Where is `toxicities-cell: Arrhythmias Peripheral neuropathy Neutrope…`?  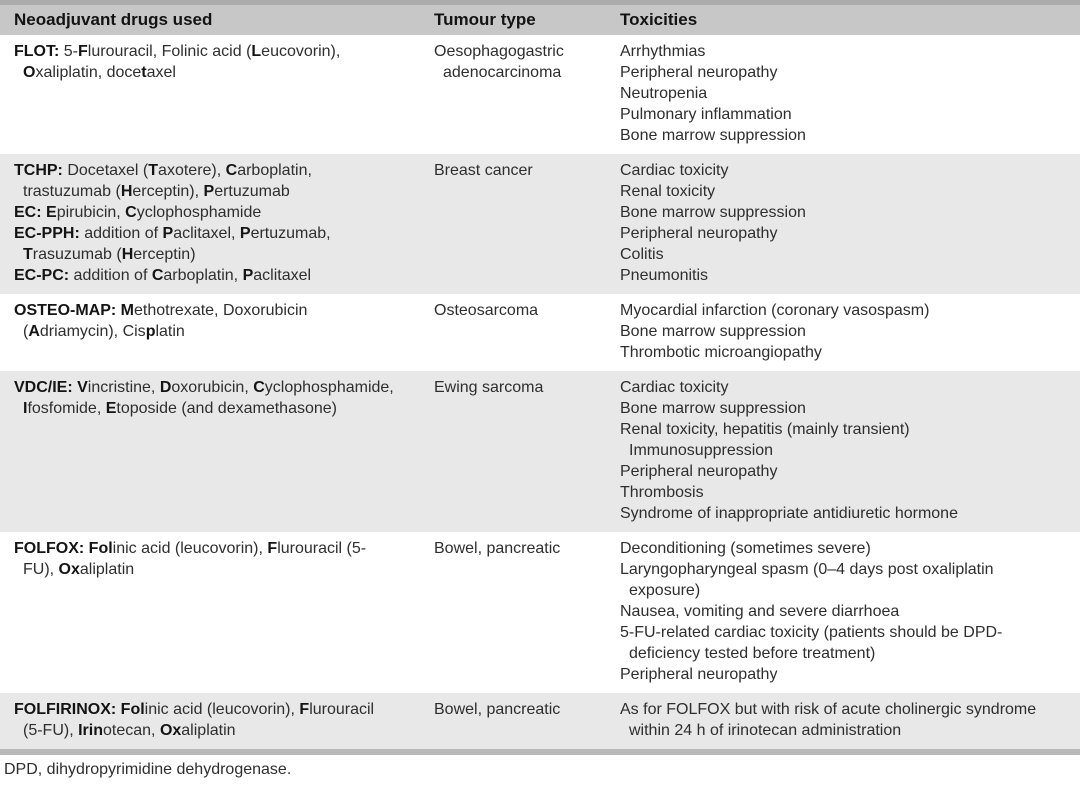
toxicities-cell: Arrhythmias Peripheral neuropathy Neutrope… is located at coordinates (843, 94).